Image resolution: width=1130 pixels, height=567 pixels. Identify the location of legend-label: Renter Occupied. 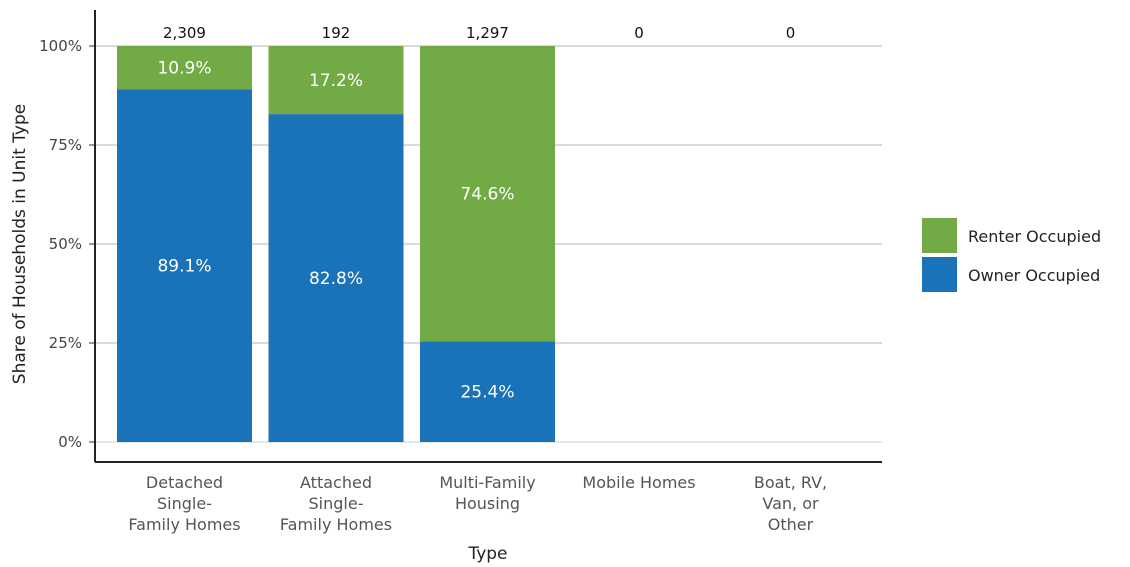
(1034, 236).